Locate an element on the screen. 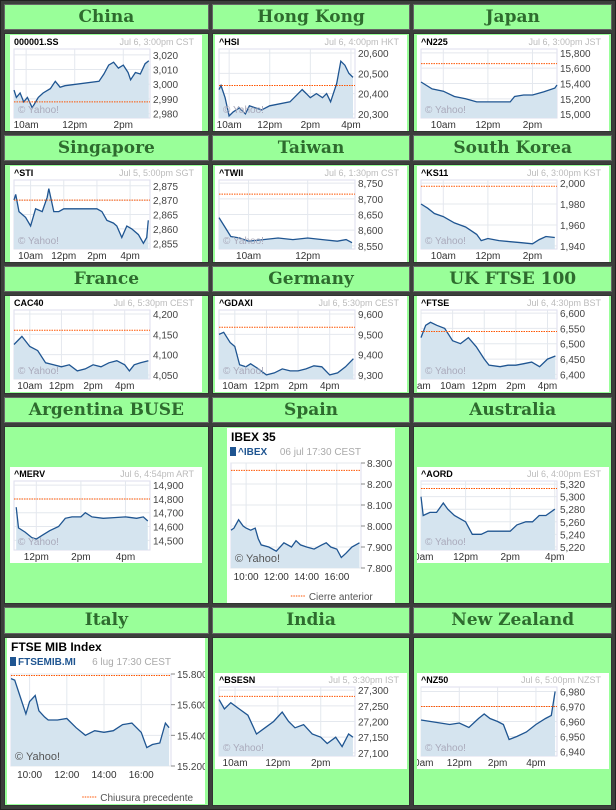 The height and width of the screenshot is (810, 616). y-tick-label: 15.200 is located at coordinates (191, 767).